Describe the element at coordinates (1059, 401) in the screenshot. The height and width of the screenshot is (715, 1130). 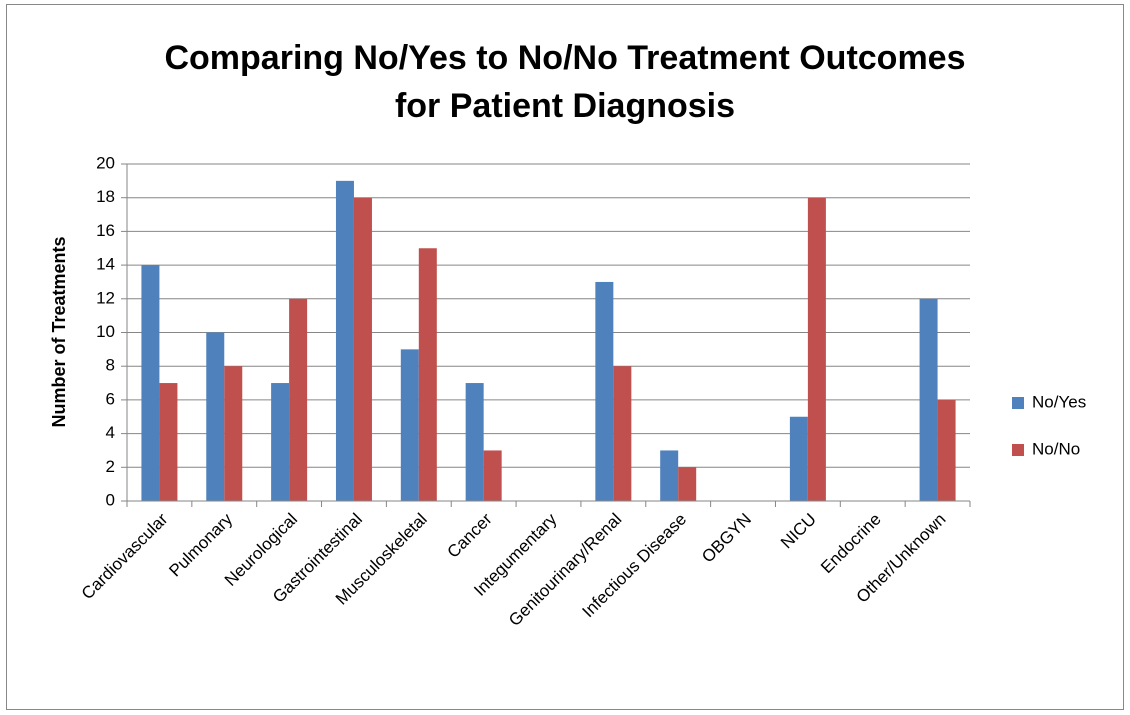
I see `legend-label: No/Yes` at that location.